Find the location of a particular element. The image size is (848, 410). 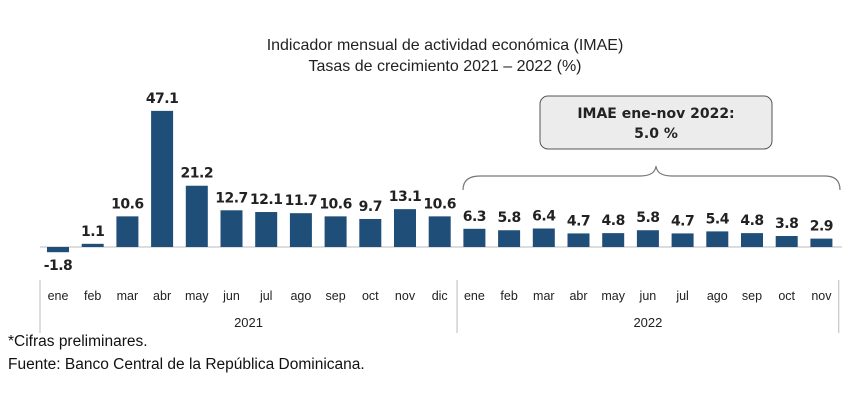

value-label: 13.1 is located at coordinates (405, 197).